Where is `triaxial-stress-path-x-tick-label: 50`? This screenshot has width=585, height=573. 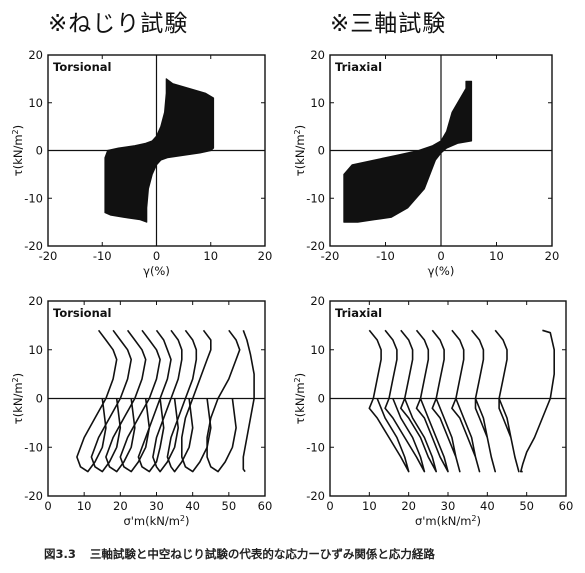
triaxial-stress-path-x-tick-label: 50 is located at coordinates (526, 506).